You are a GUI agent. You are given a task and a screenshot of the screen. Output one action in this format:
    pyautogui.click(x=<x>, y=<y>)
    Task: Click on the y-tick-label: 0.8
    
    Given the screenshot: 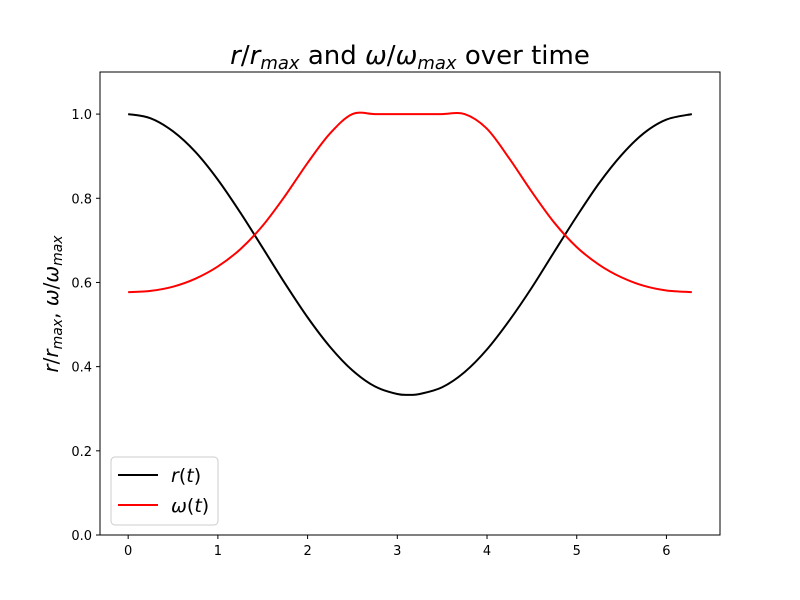 What is the action you would take?
    pyautogui.click(x=81, y=199)
    